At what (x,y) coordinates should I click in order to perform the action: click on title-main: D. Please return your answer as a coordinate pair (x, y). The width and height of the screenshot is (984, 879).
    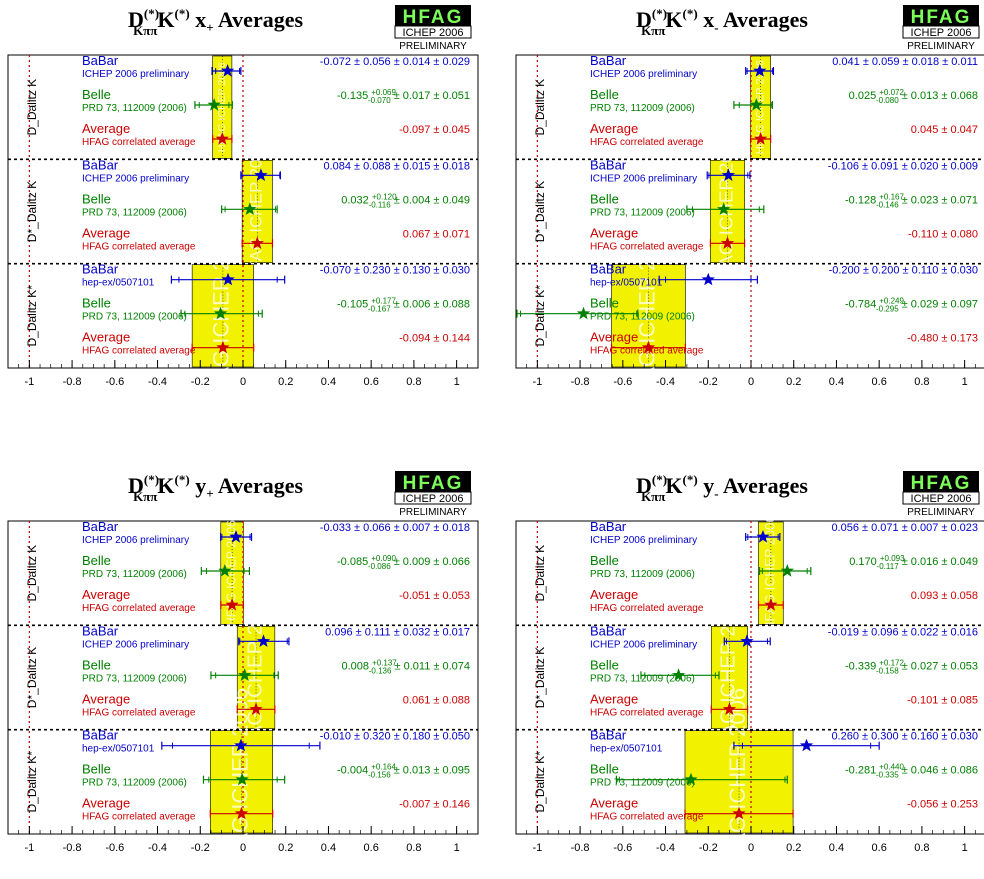
    Looking at the image, I should click on (644, 485).